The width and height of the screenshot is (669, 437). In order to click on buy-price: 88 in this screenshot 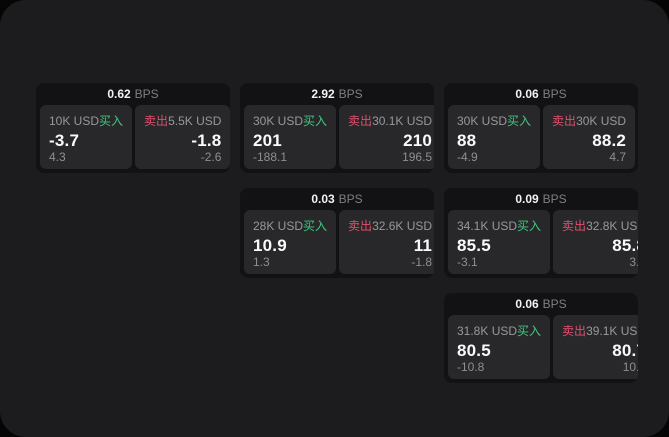, I will do `click(467, 140)`.